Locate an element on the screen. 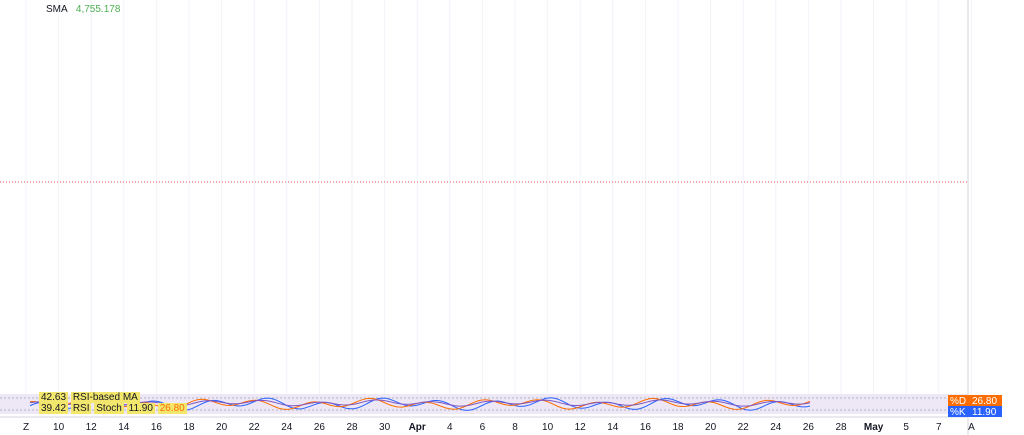 This screenshot has width=1024, height=435. time-tick-label: Z is located at coordinates (26, 427).